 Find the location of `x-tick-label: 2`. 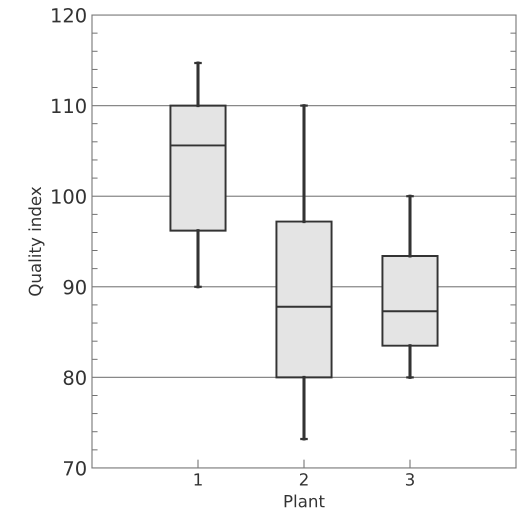

x-tick-label: 2 is located at coordinates (304, 479).